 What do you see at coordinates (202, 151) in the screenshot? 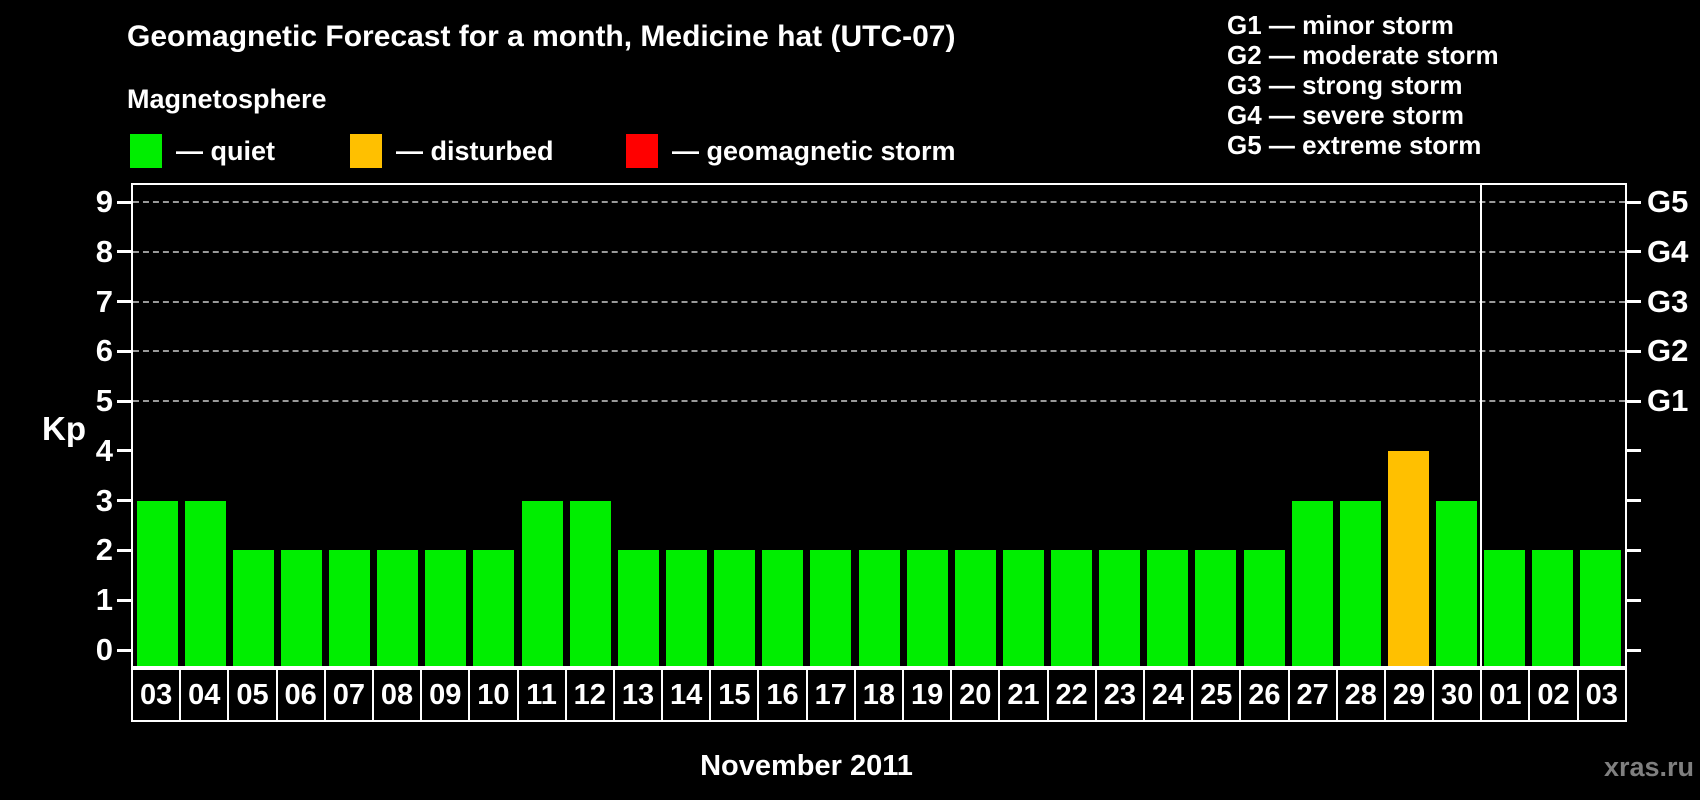
I see `legend-item-quiet: — quiet` at bounding box center [202, 151].